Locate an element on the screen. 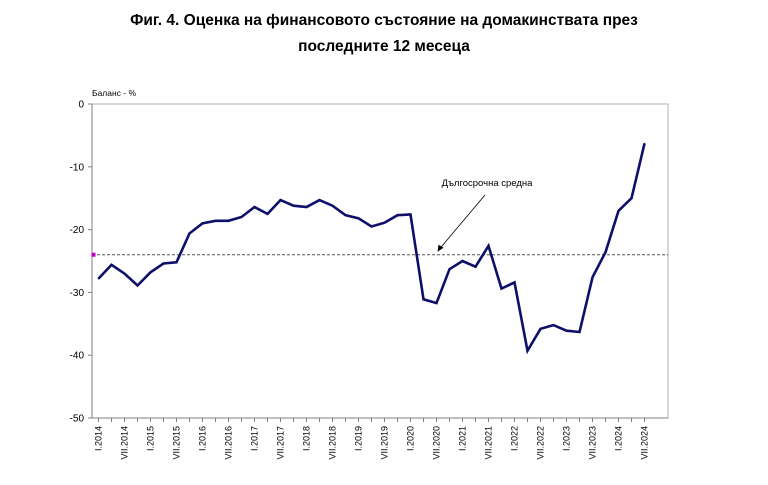 This screenshot has width=768, height=485. y-tick-label: -40 is located at coordinates (77, 356).